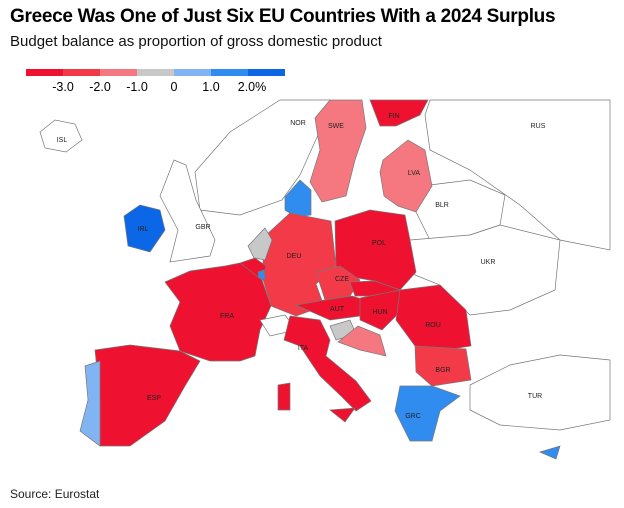 The height and width of the screenshot is (508, 624). I want to click on legend-tick: 2.0%, so click(252, 87).